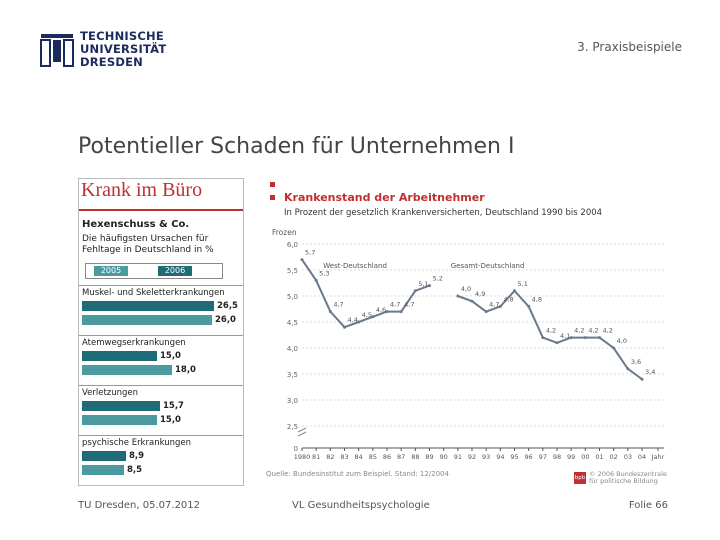 The image size is (720, 540). Describe the element at coordinates (565, 336) in the screenshot. I see `data-label: 4,1` at that location.